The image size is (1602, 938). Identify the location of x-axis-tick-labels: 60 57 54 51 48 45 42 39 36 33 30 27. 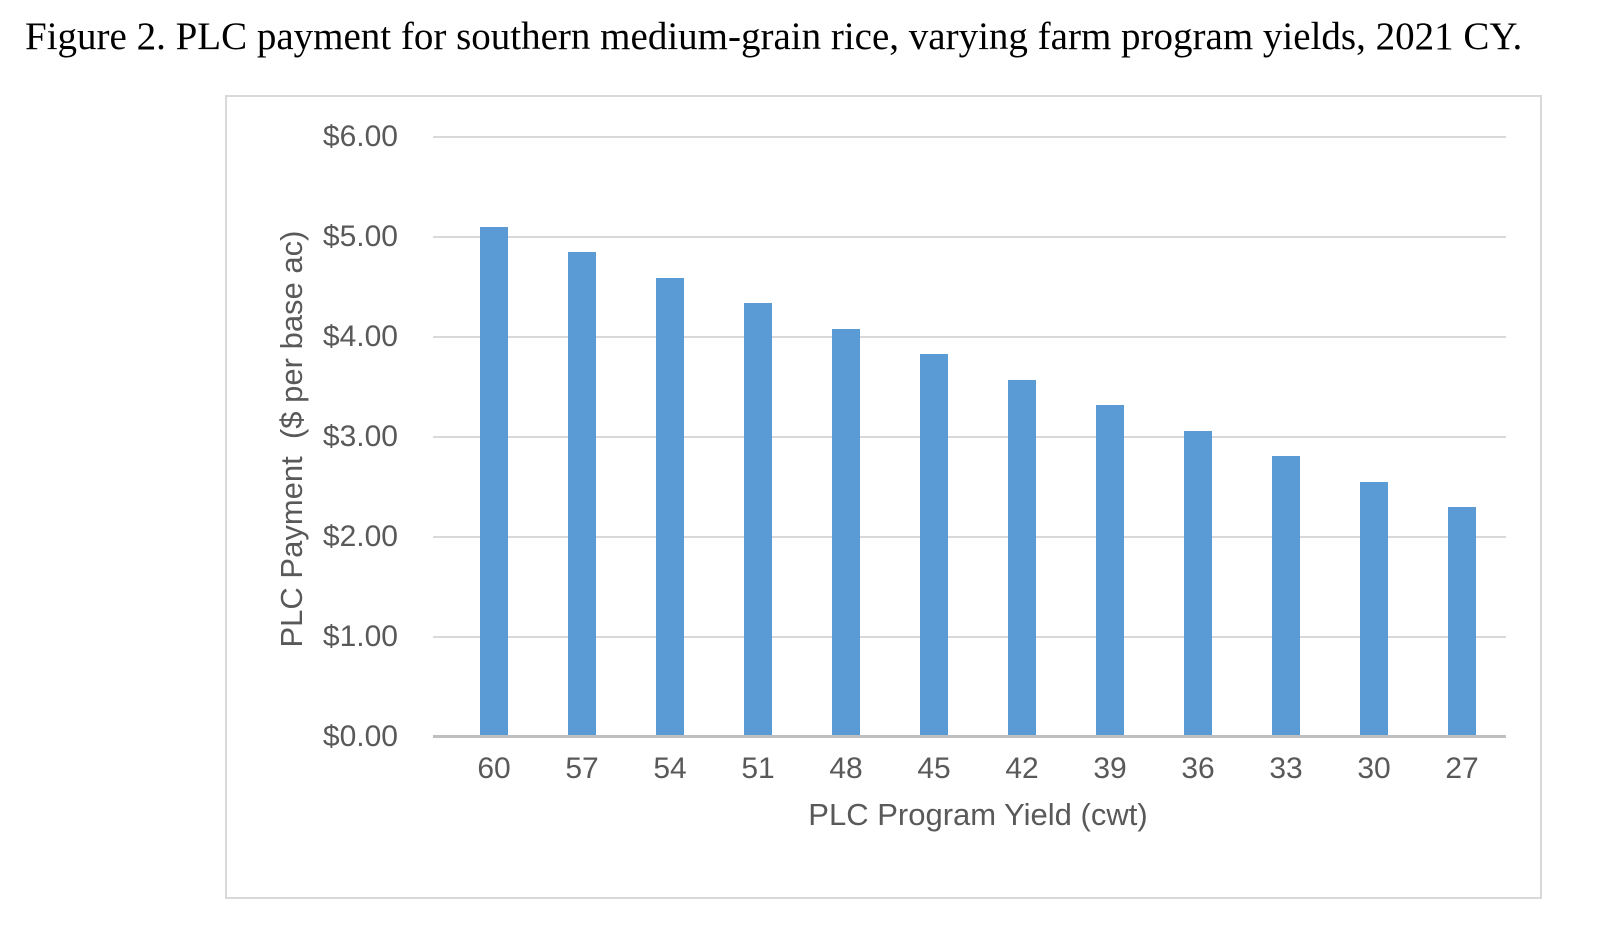
(978, 769).